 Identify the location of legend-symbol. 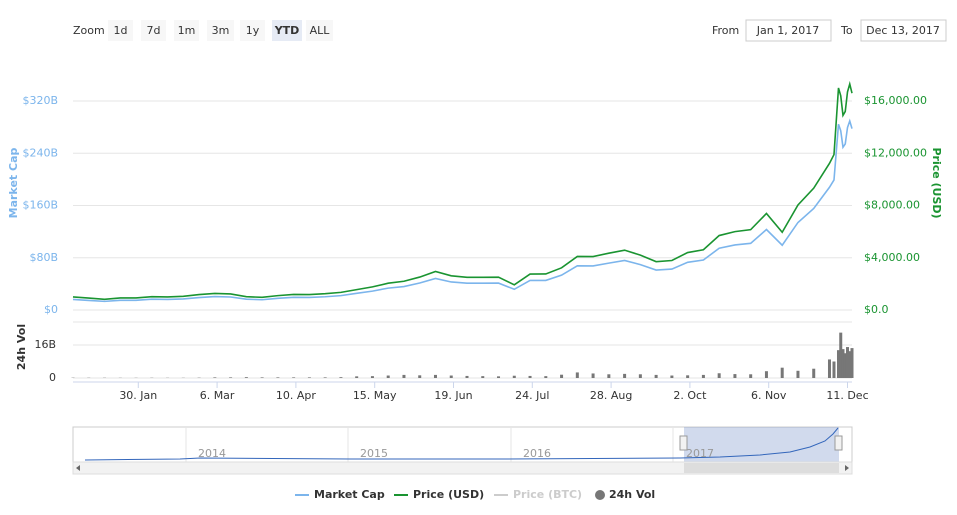
(600, 495).